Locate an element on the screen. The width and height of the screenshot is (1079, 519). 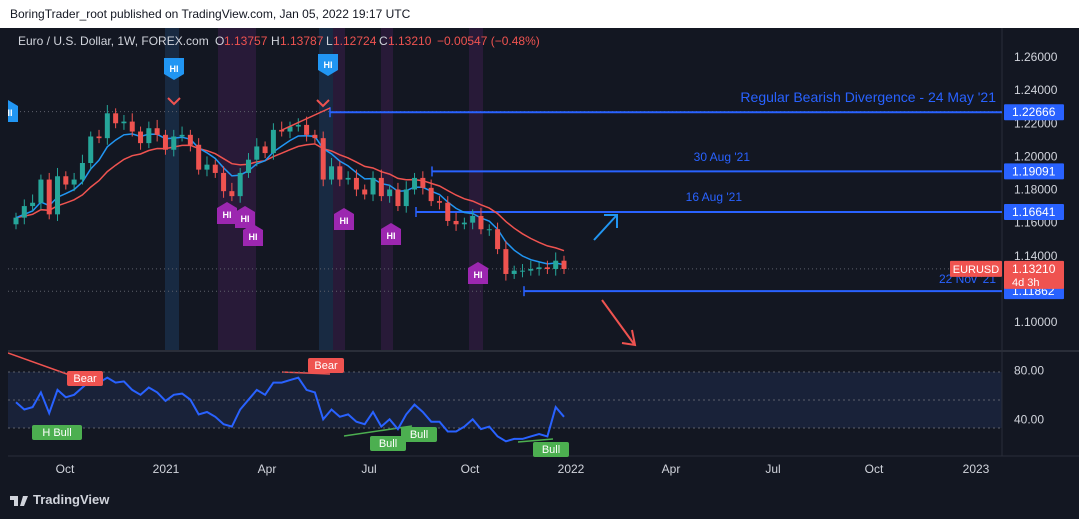
annotation-aug16: 16 Aug '21 is located at coordinates (714, 197).